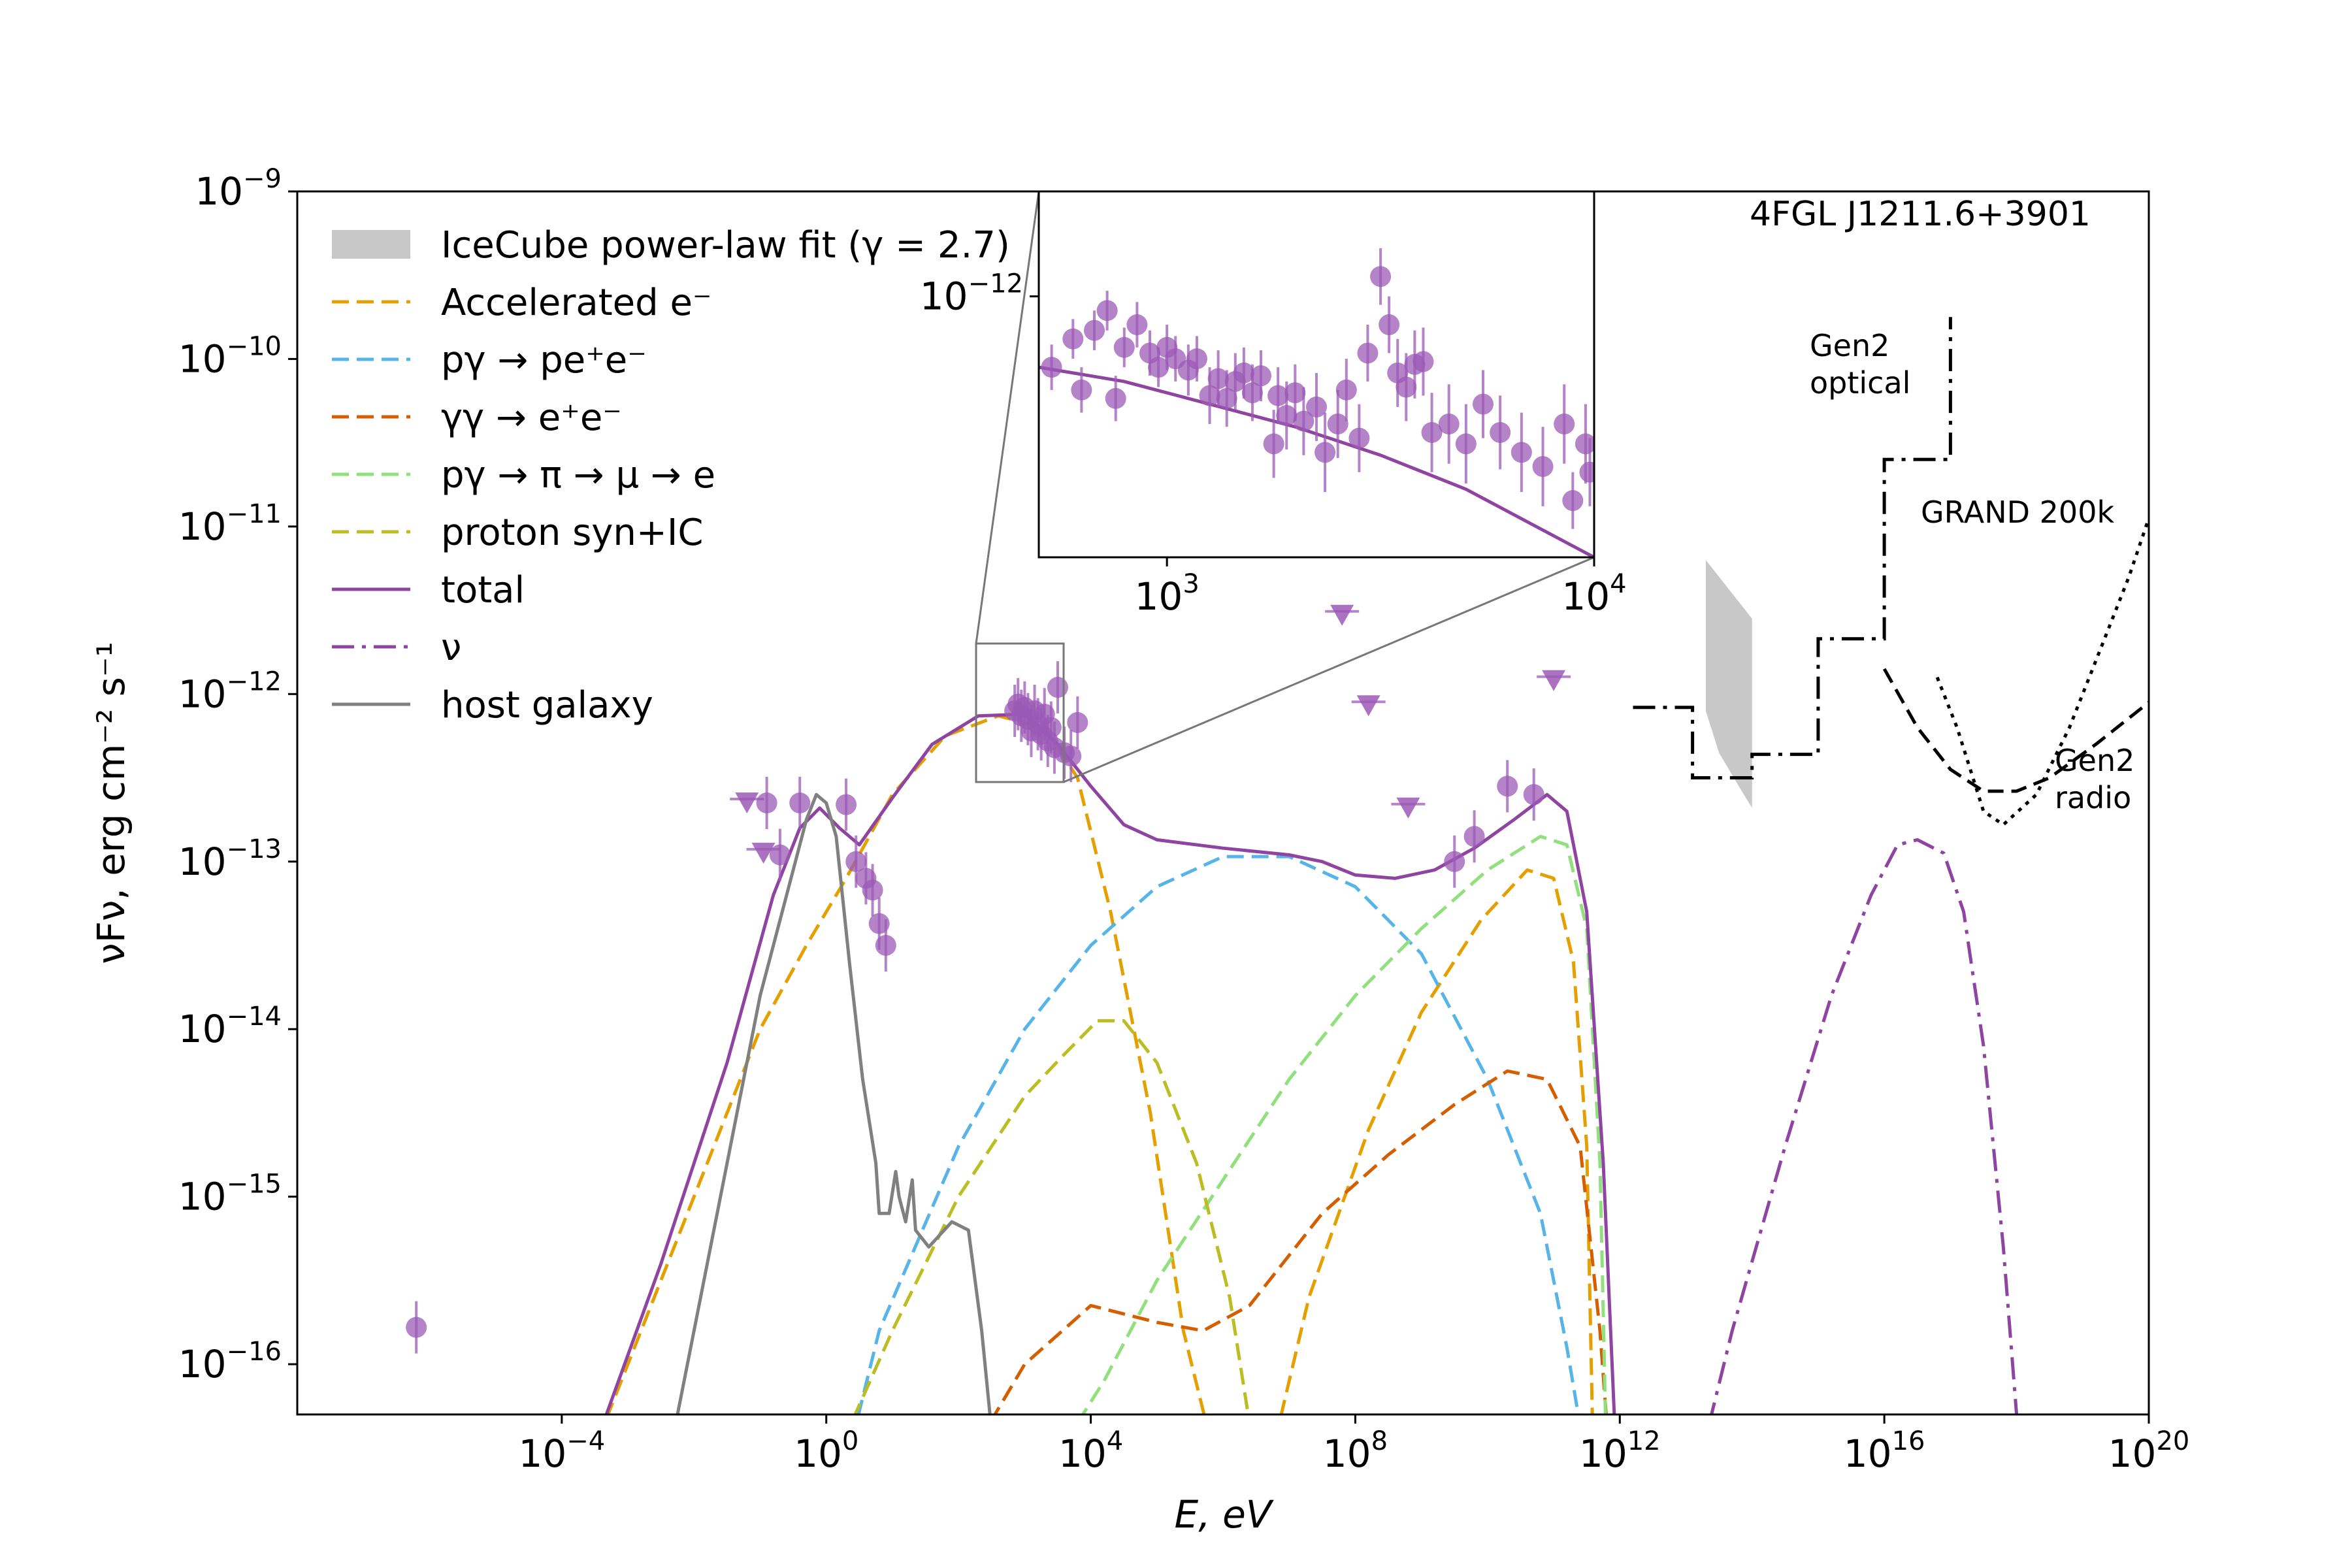 Image resolution: width=2352 pixels, height=1568 pixels. I want to click on inset-frame, so click(1316, 374).